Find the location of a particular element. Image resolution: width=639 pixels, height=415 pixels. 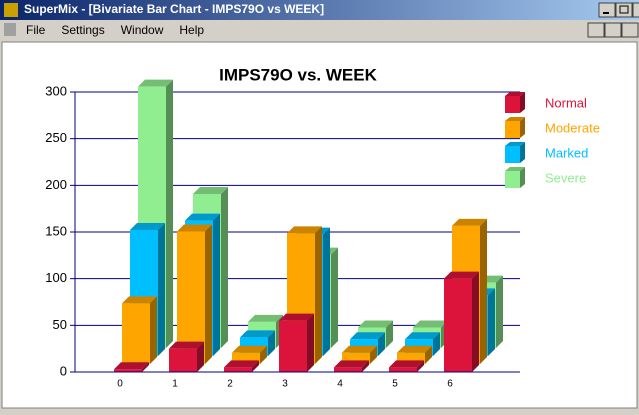

x-tick-label: 0 is located at coordinates (120, 384).